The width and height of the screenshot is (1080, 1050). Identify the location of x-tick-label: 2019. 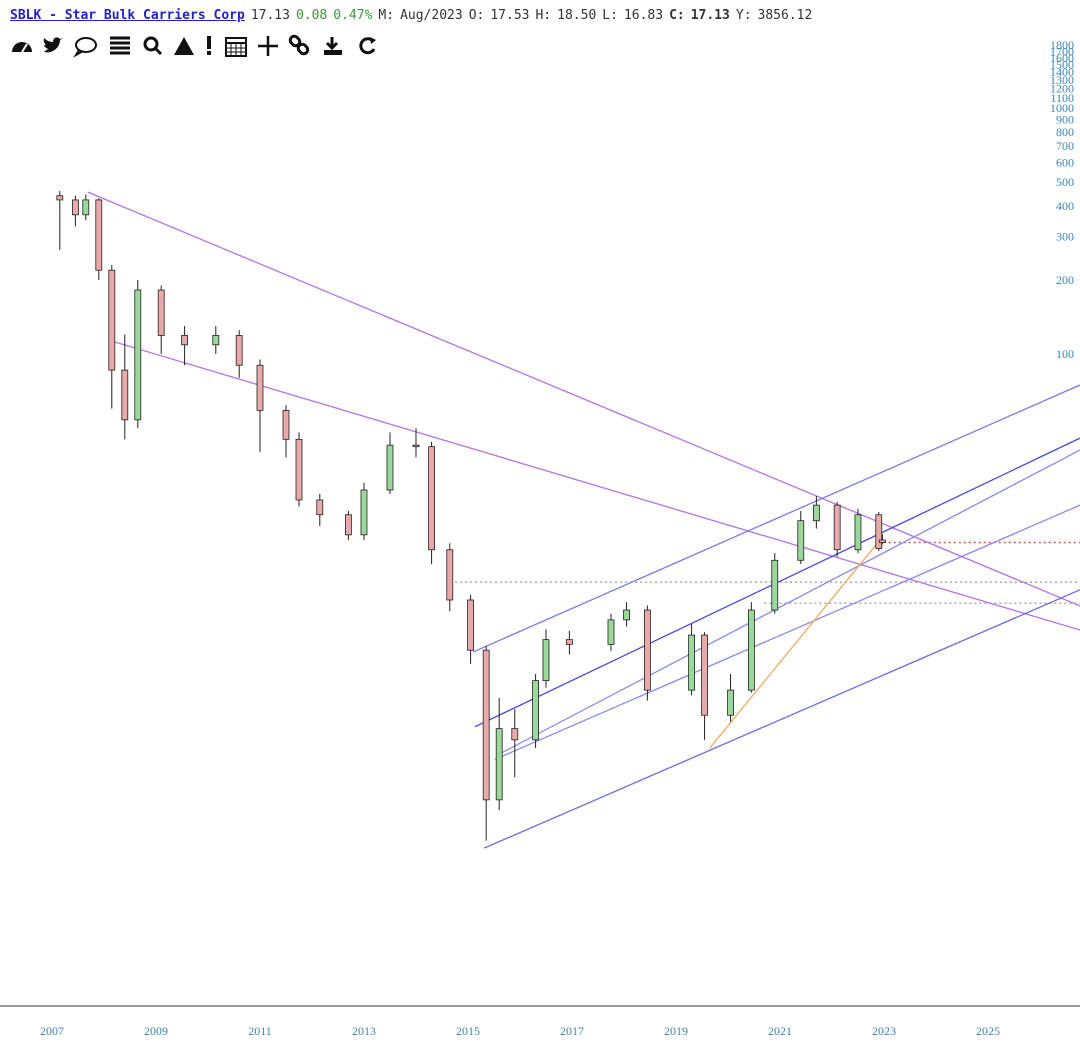
(676, 1031).